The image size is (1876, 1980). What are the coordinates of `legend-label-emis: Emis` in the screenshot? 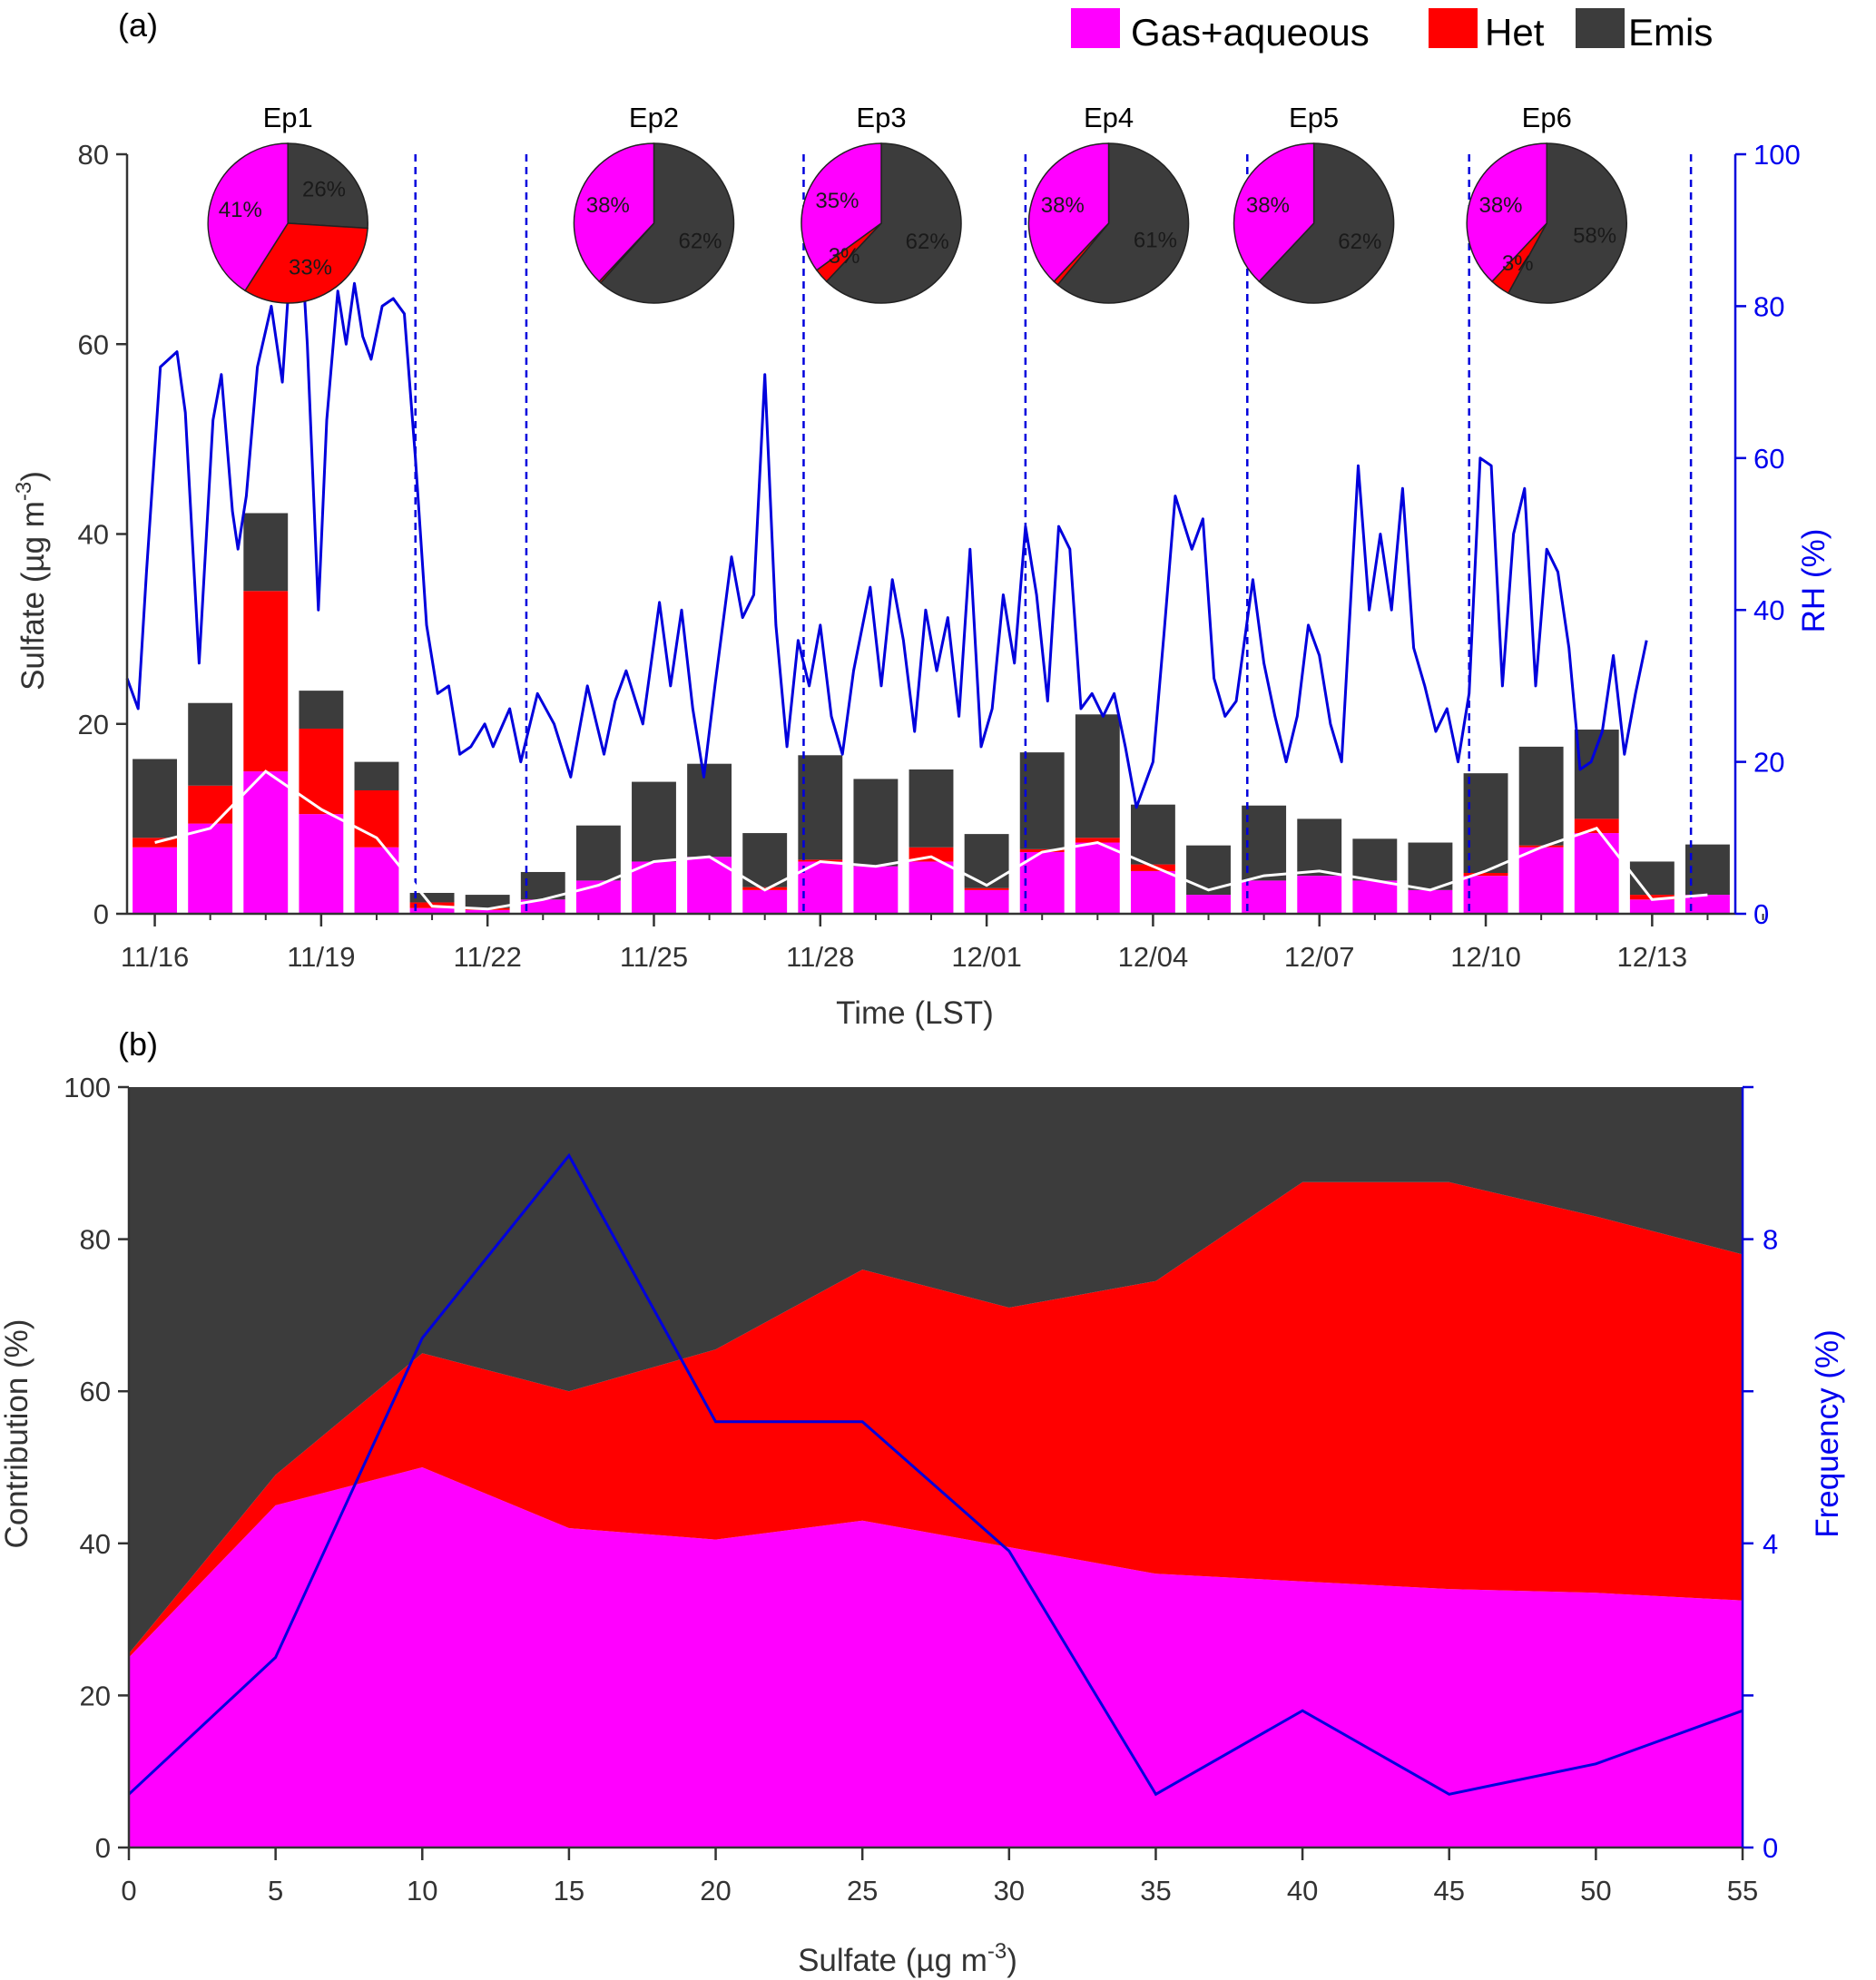 It's located at (1670, 32).